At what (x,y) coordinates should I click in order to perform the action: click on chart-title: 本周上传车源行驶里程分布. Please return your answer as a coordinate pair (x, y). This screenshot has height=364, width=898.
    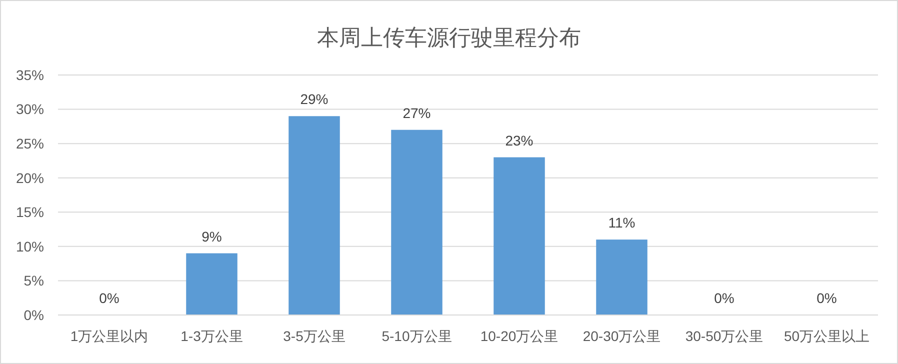
    Looking at the image, I should click on (449, 37).